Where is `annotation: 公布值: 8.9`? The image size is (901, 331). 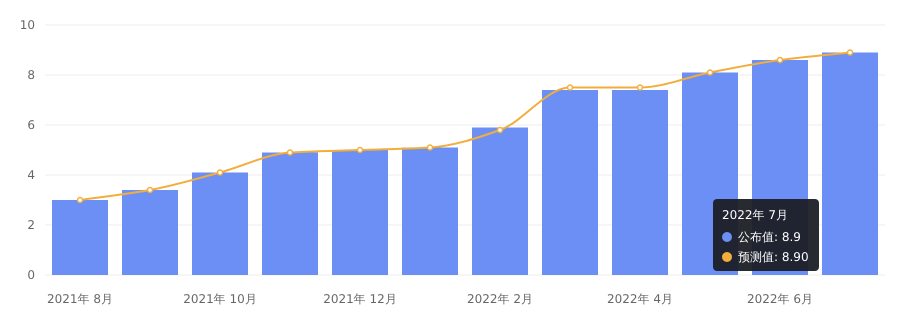 annotation: 公布值: 8.9 is located at coordinates (769, 237).